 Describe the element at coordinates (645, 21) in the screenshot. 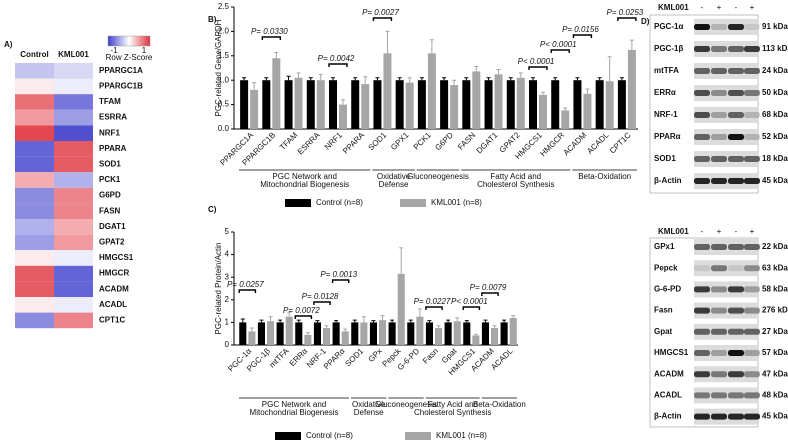

I see `panel-label: D)` at that location.